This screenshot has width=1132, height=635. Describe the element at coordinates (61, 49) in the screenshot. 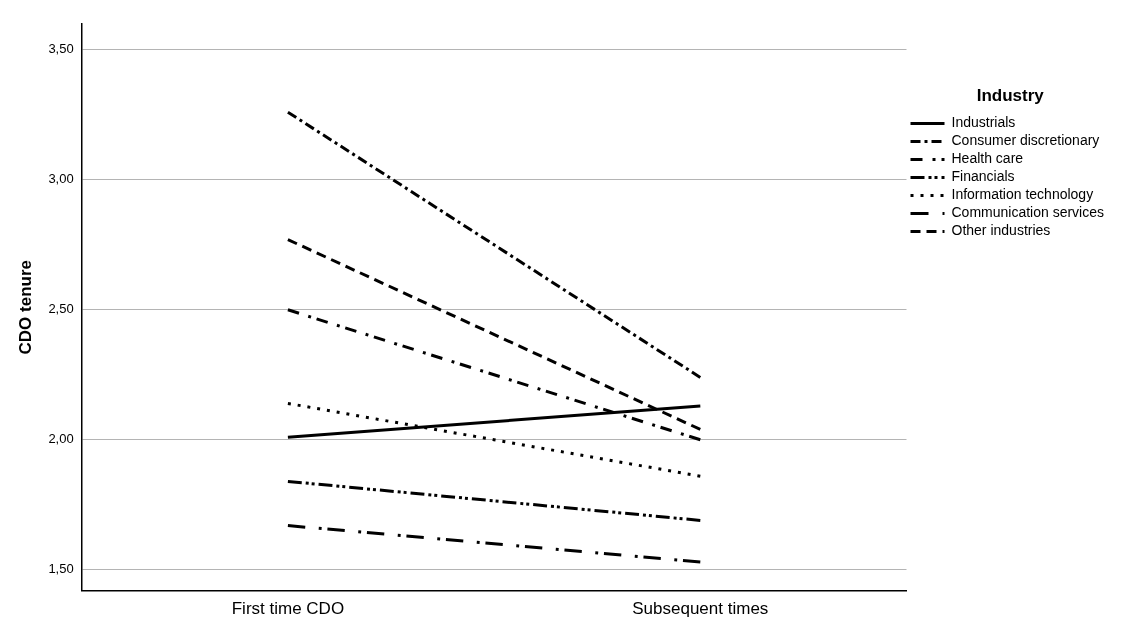

I see `y-tick-label: 3,50` at that location.